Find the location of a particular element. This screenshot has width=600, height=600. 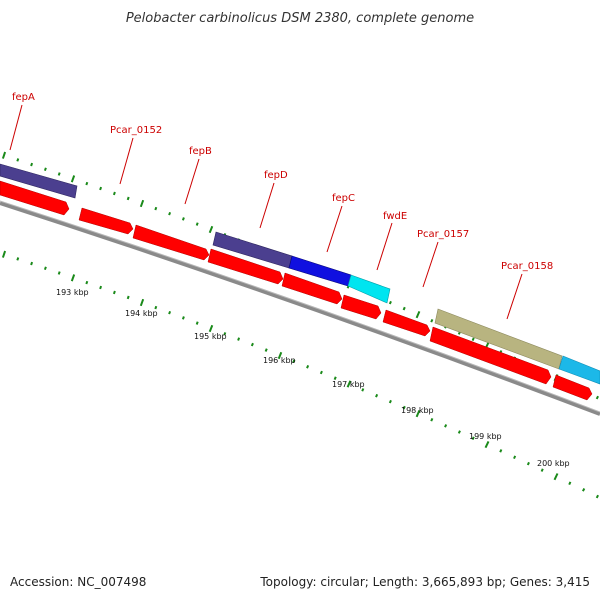

scale-label: 199 kbp is located at coordinates (485, 436).